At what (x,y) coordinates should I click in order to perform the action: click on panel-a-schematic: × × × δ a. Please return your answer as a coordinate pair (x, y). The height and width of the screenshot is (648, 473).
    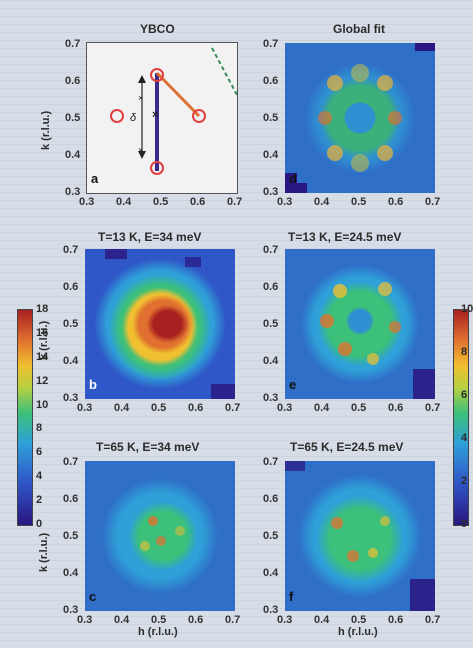
    Looking at the image, I should click on (162, 118).